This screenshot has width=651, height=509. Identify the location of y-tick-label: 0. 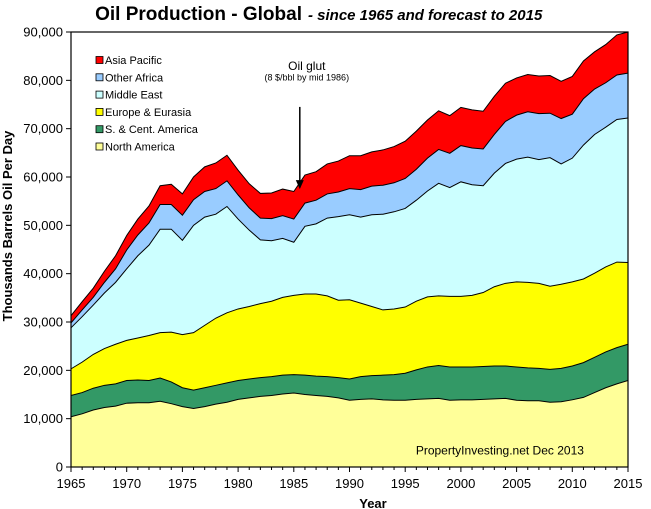
(59, 467).